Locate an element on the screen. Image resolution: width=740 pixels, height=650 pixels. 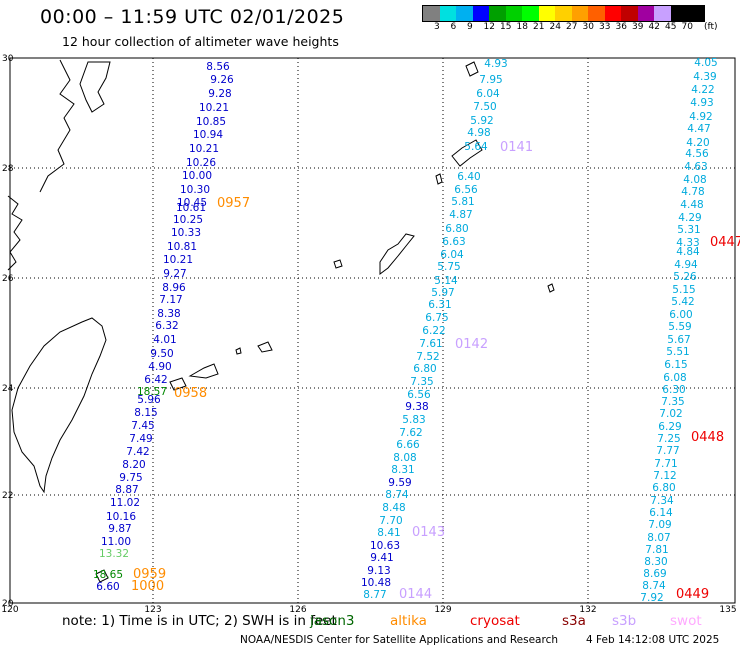
wave-height-value: 7.52 is located at coordinates (427, 357).